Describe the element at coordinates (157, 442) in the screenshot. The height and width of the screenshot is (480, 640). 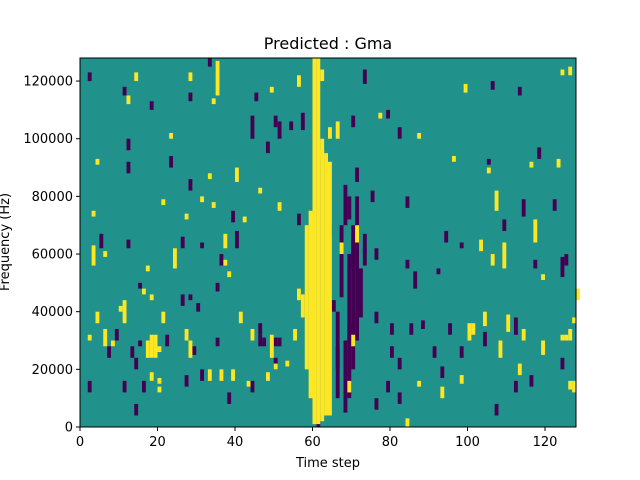
I see `x-tick-label-1: 20` at that location.